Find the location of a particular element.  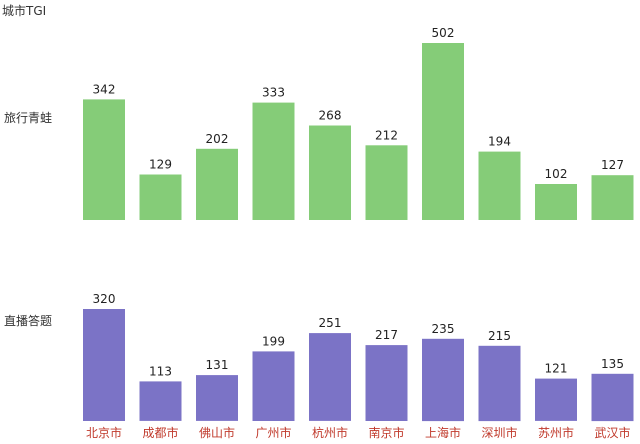

category-label-8: 苏州市 is located at coordinates (556, 432).